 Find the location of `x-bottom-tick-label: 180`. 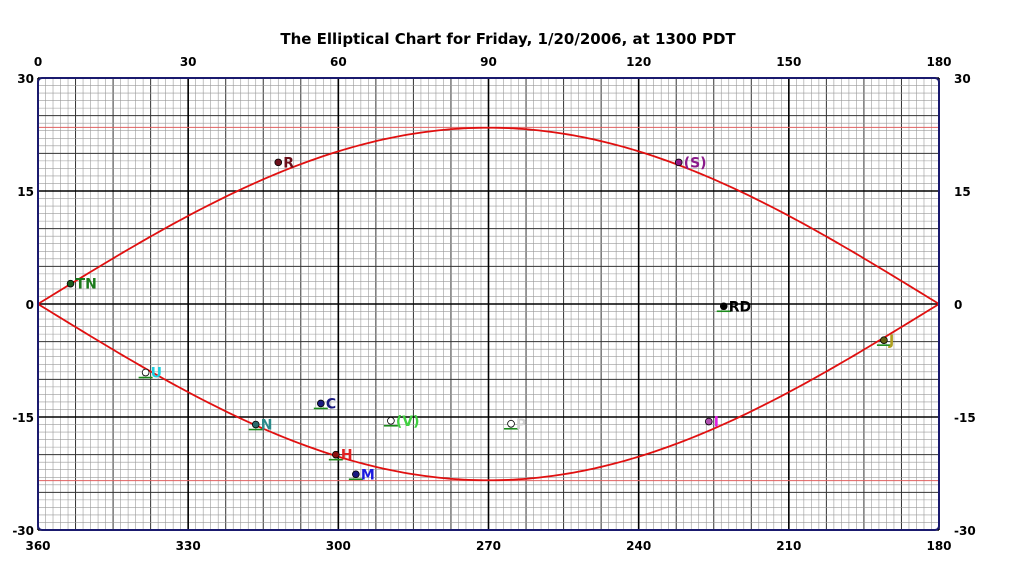

x-bottom-tick-label: 180 is located at coordinates (938, 546).